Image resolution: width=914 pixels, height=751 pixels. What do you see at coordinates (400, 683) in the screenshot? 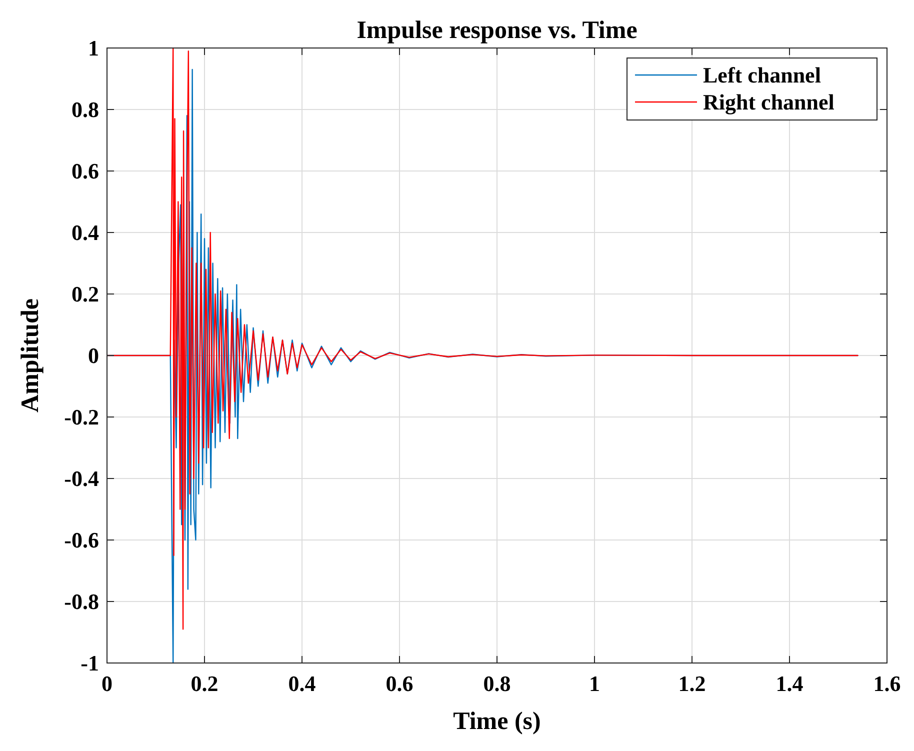
I see `x-tick-label: 0.6` at bounding box center [400, 683].